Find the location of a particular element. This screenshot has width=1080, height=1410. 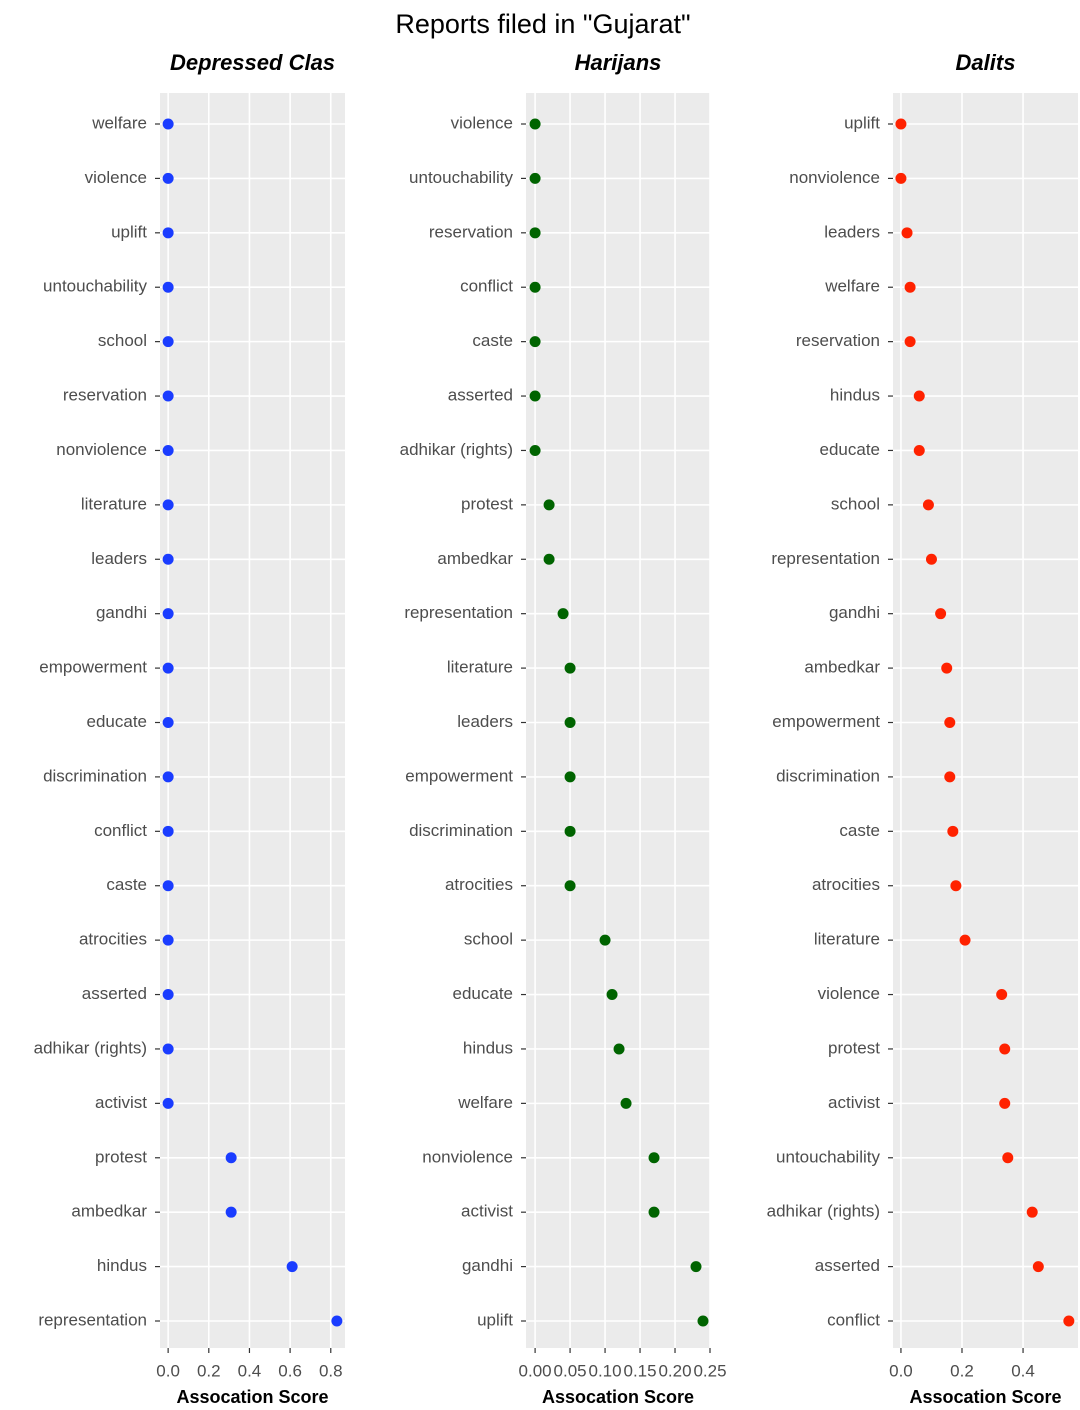

y-tick-label: asserted is located at coordinates (114, 993).